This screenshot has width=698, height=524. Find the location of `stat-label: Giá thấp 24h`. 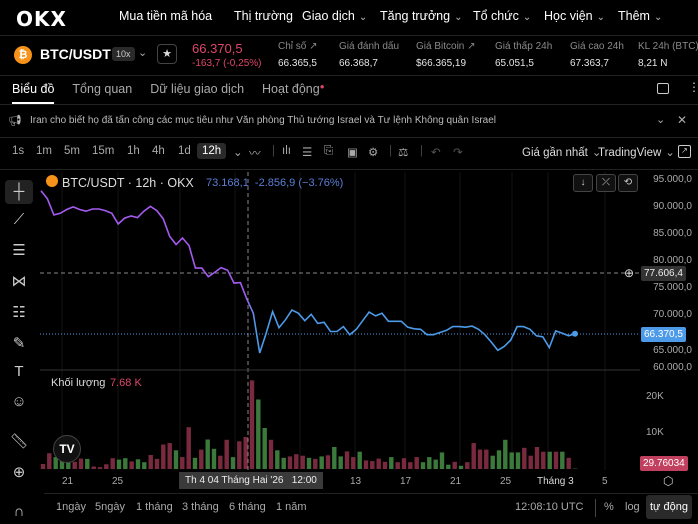

stat-label: Giá thấp 24h is located at coordinates (524, 46).